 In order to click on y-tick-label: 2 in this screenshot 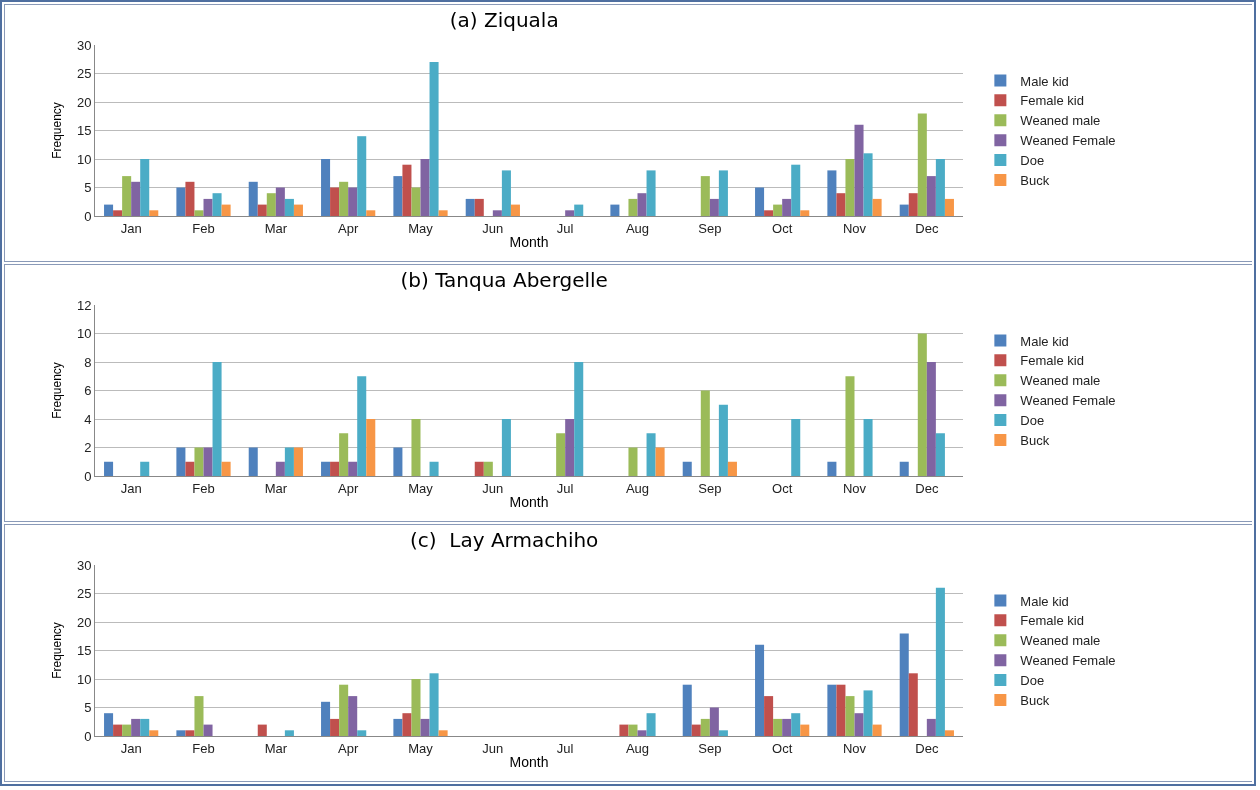, I will do `click(88, 448)`.